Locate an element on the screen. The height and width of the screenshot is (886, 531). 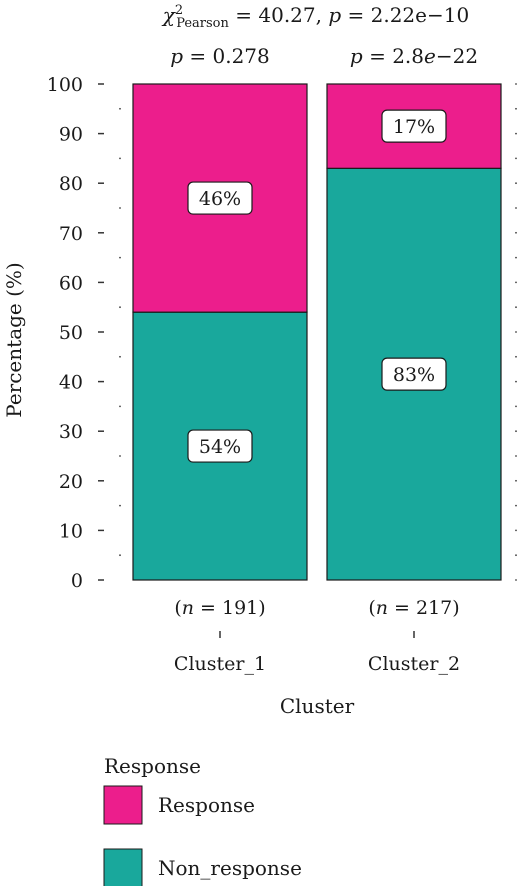
bar-value-label-text: 46% is located at coordinates (220, 199).